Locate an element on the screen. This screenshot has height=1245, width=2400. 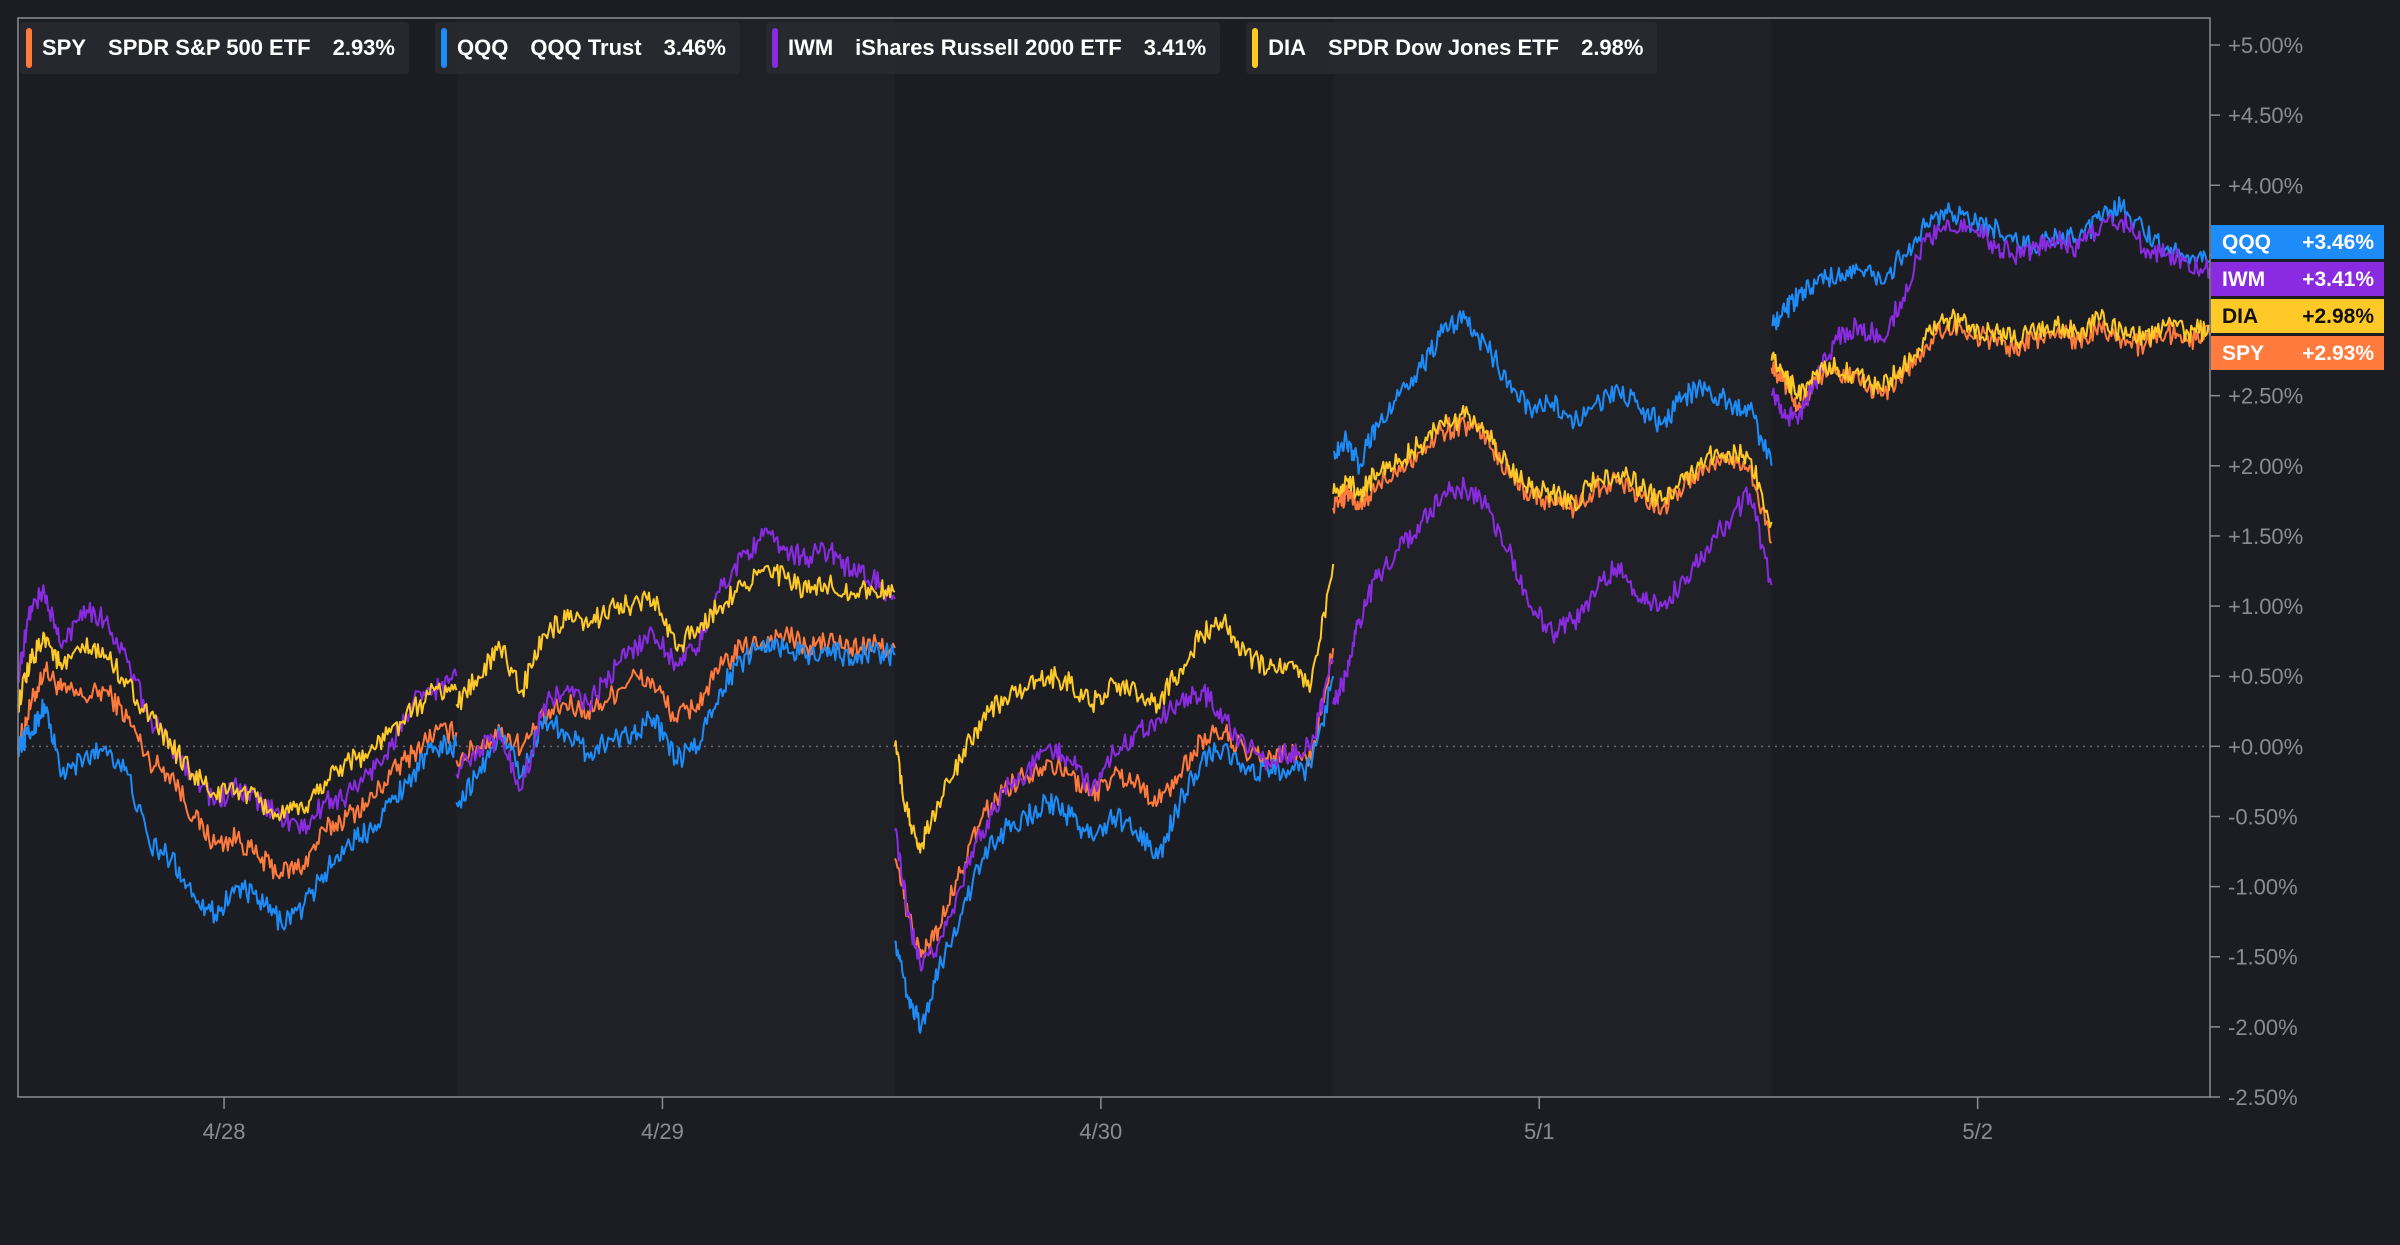
legend-item-dia: DIA SPDR Dow Jones ETF 2.98% is located at coordinates (1452, 48).